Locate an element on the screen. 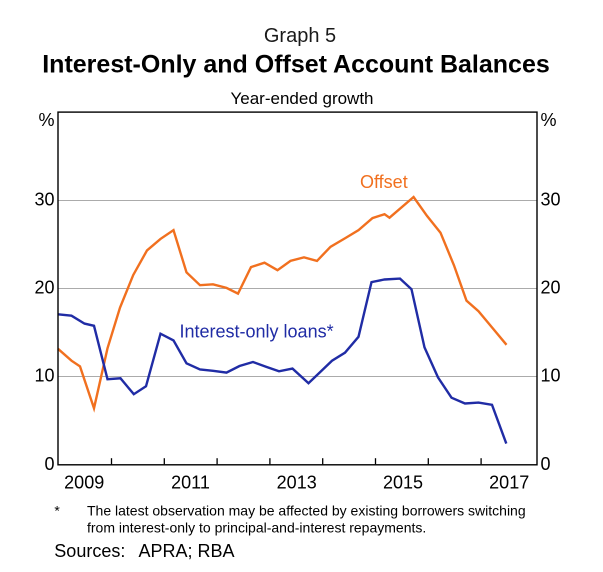 This screenshot has width=603, height=572. svg-text: Year-ended growth is located at coordinates (301, 98).